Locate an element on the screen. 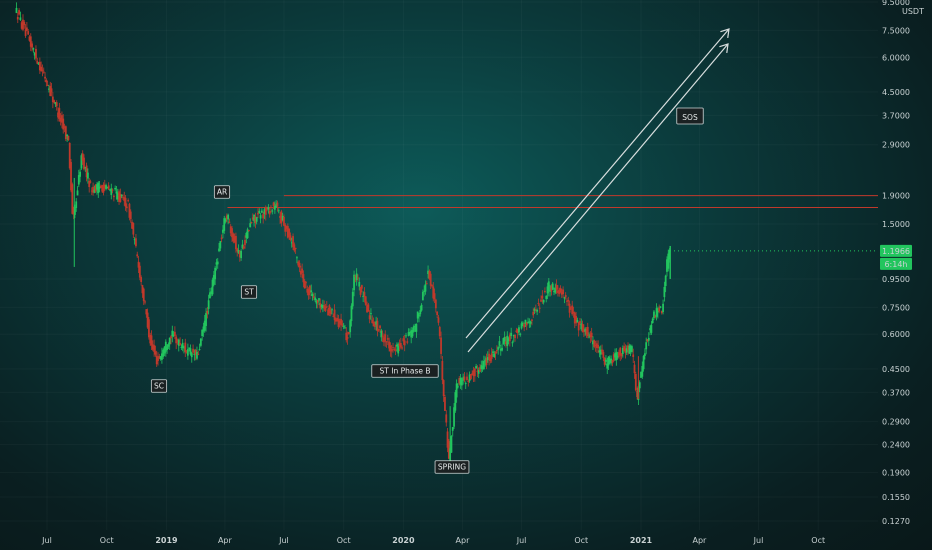 The width and height of the screenshot is (932, 550). x-tick-label: 2020 is located at coordinates (403, 540).